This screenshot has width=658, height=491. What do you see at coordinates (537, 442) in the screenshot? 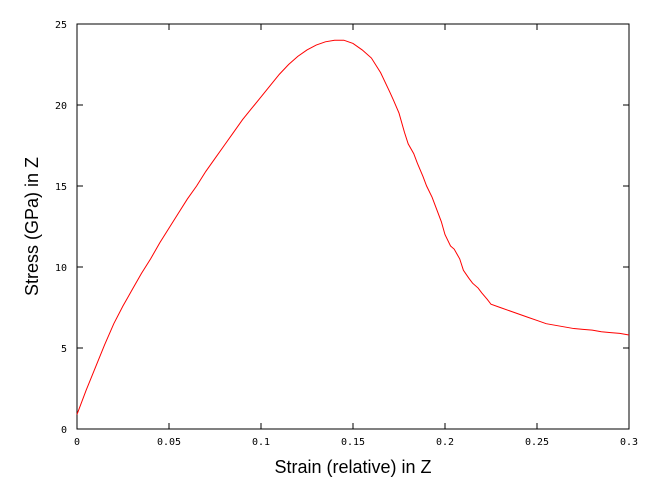
I see `x-tick-label-5: 0.25` at bounding box center [537, 442].